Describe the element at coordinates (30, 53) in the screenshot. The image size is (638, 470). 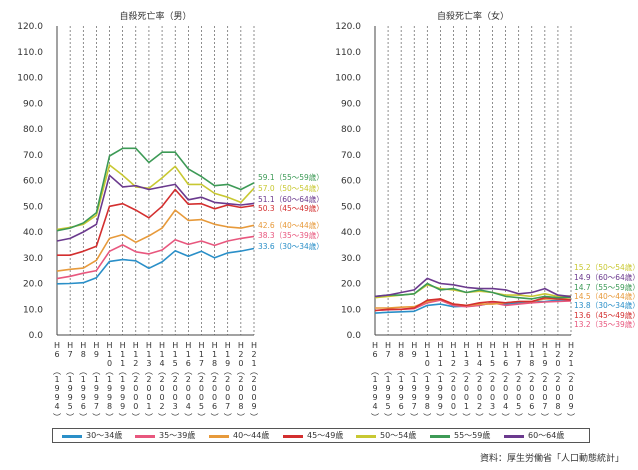
I see `y-tick-label: 110.0` at that location.